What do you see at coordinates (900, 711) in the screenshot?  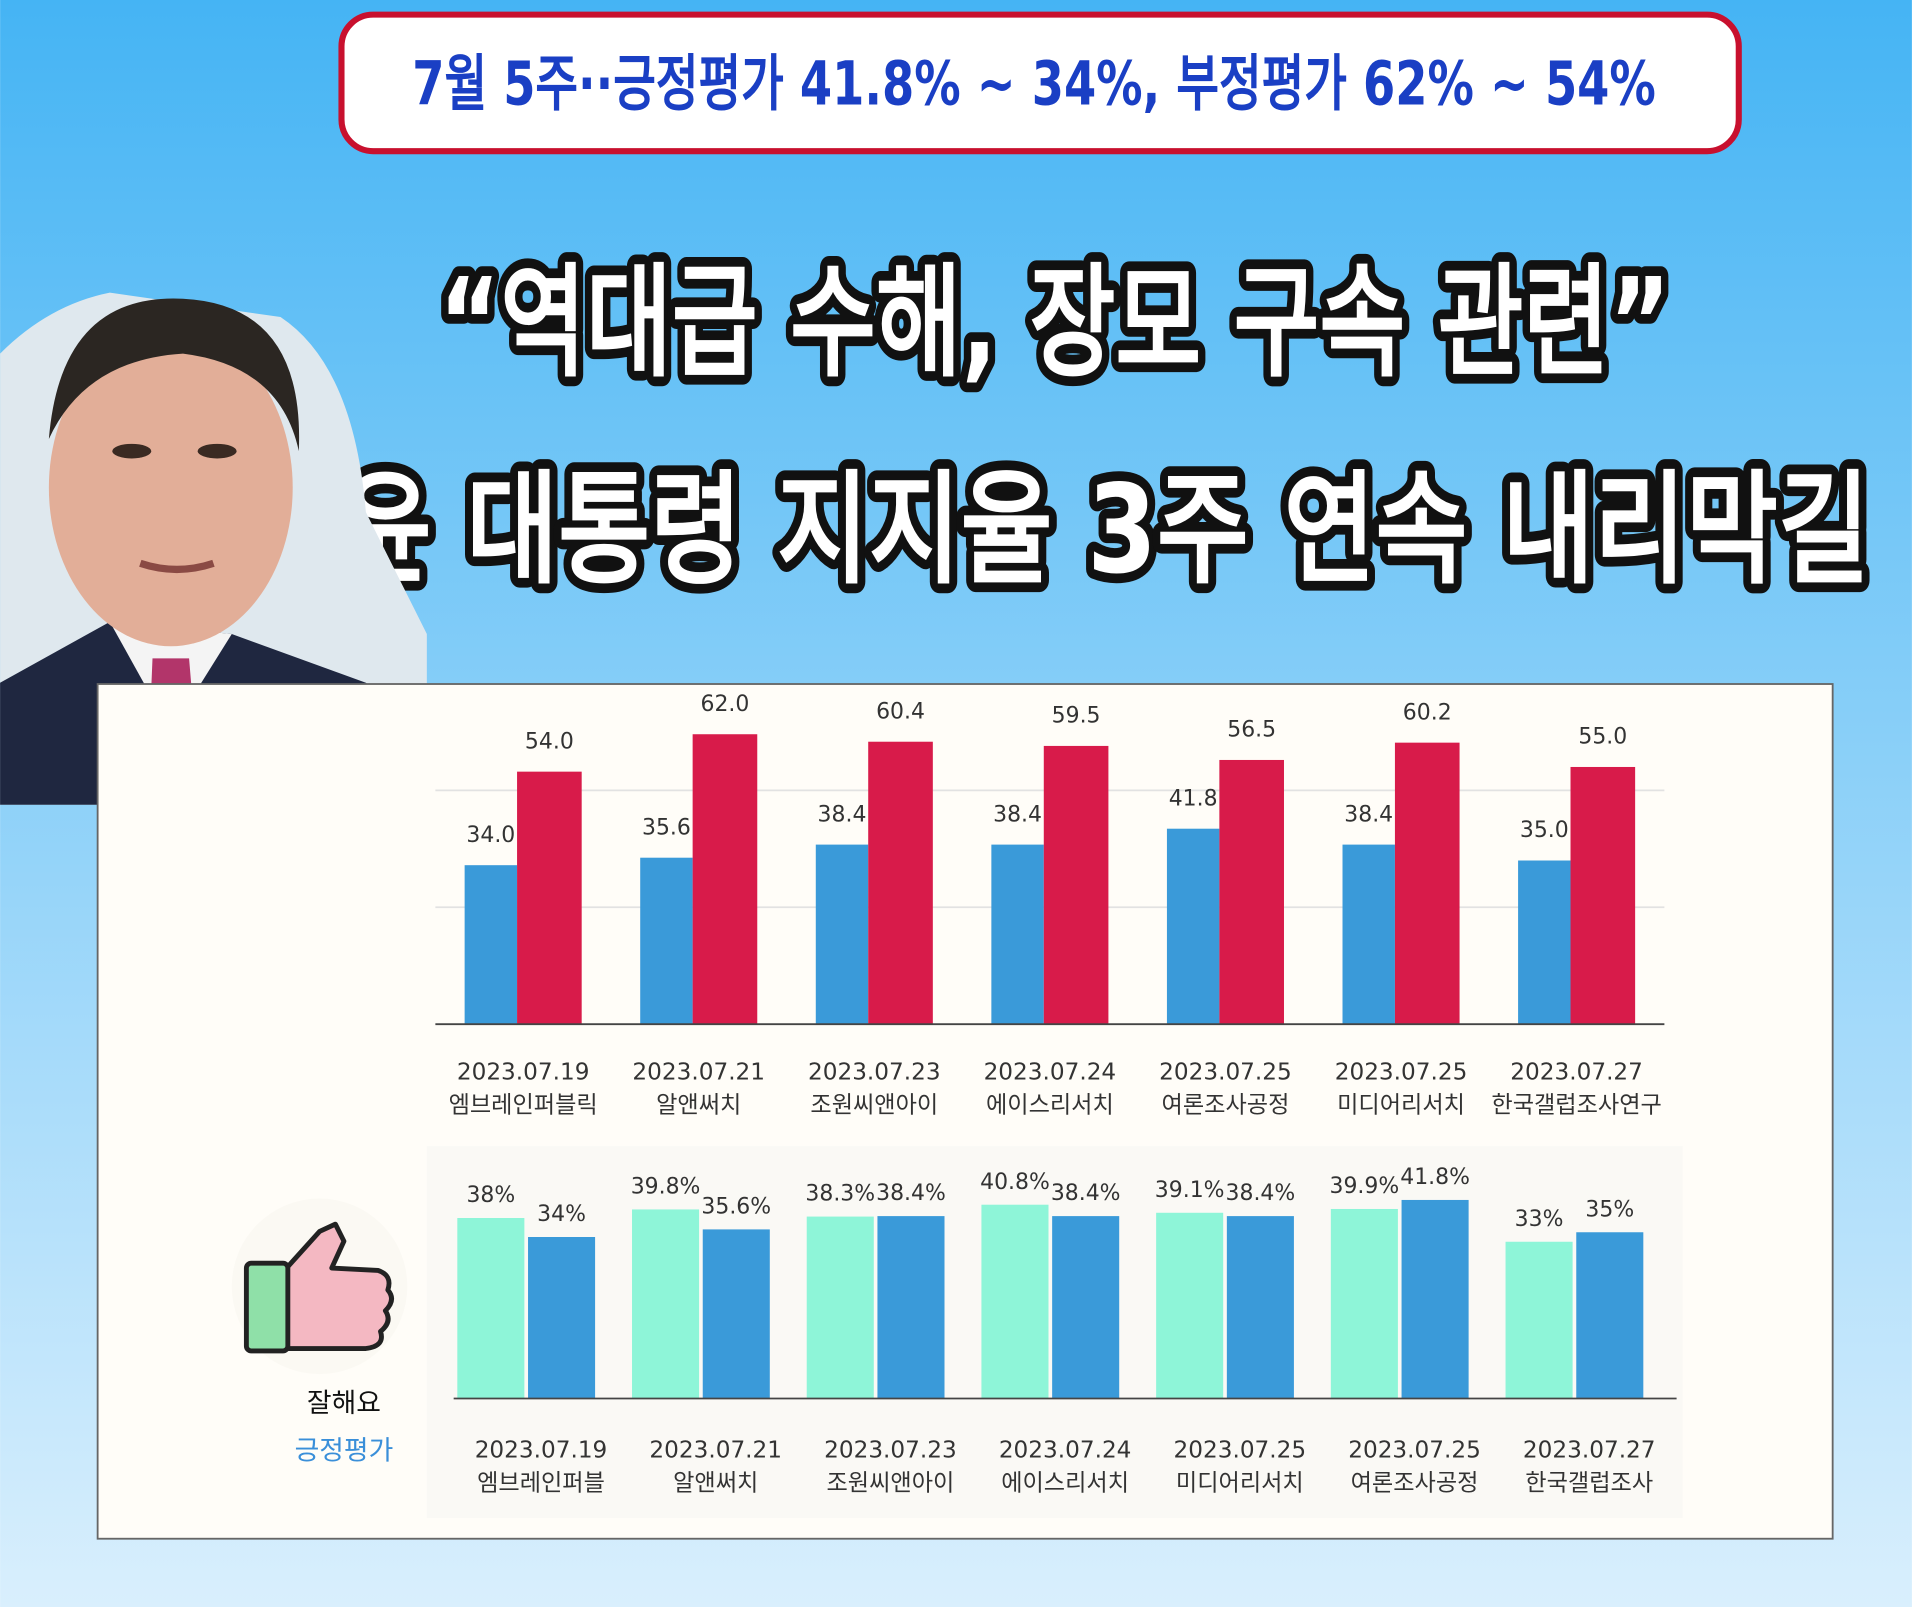 I see `value-label: 60.4` at bounding box center [900, 711].